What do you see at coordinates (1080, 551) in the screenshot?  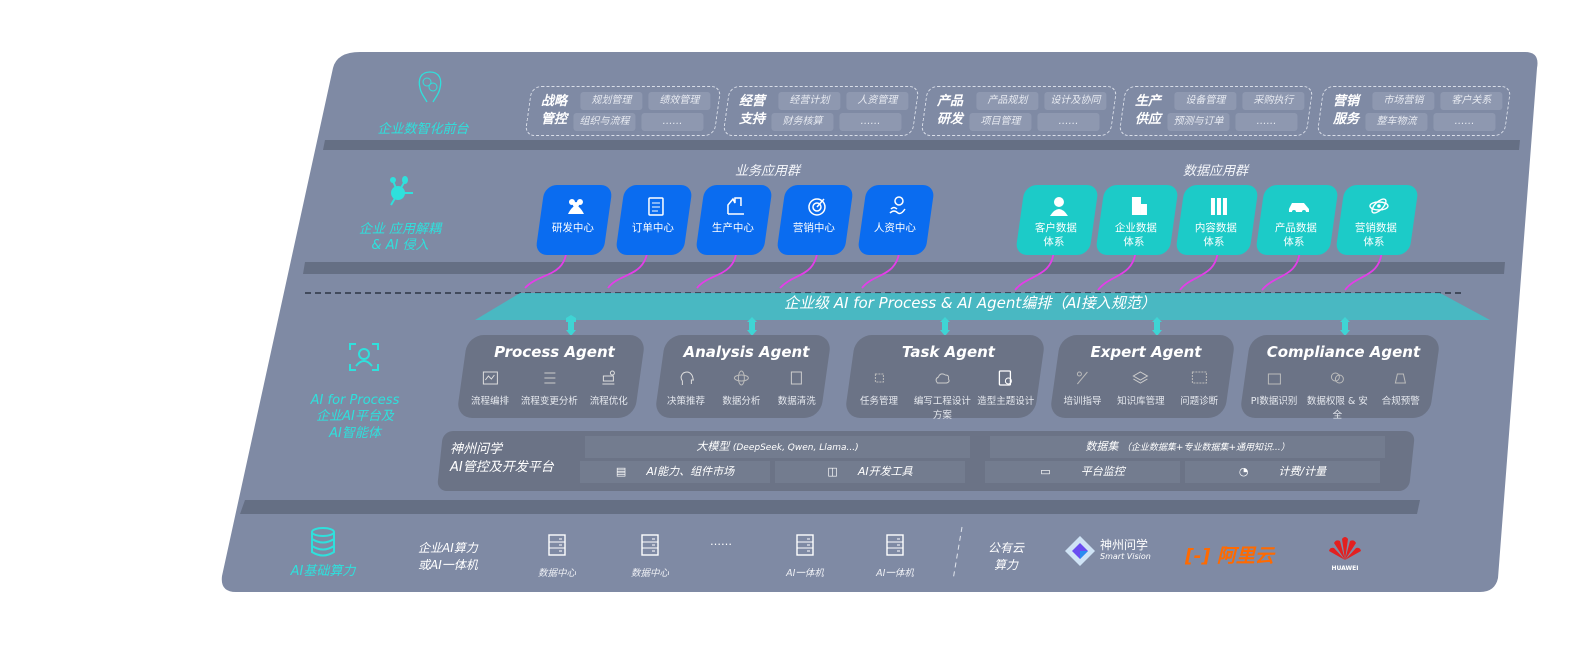 I see `smartvision-diamond-icon` at bounding box center [1080, 551].